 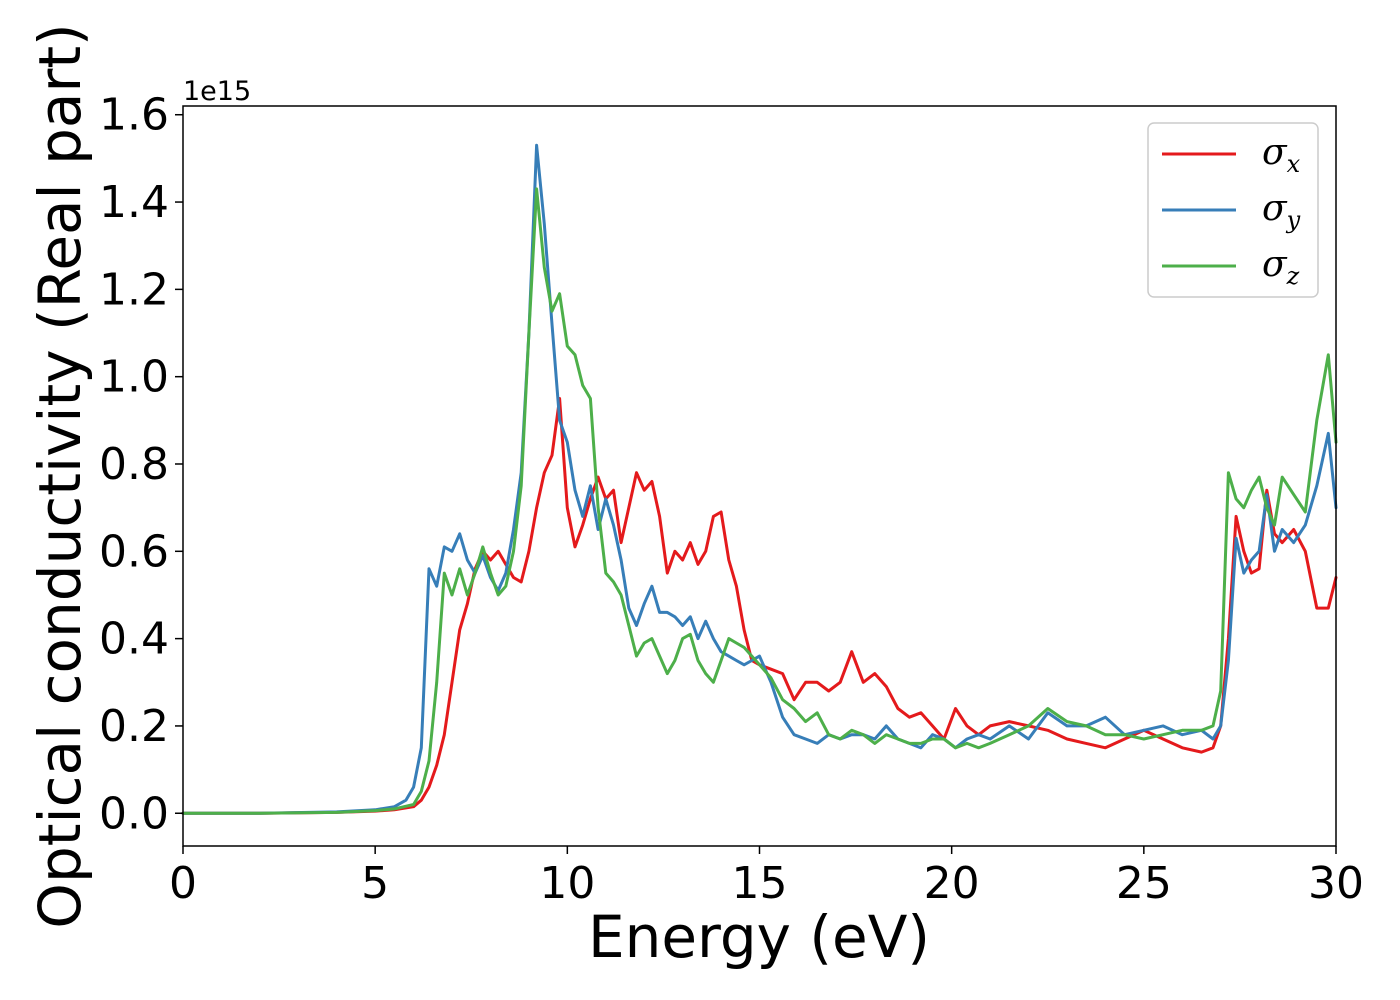 I want to click on y-tick-label: 0.6, so click(x=134, y=551).